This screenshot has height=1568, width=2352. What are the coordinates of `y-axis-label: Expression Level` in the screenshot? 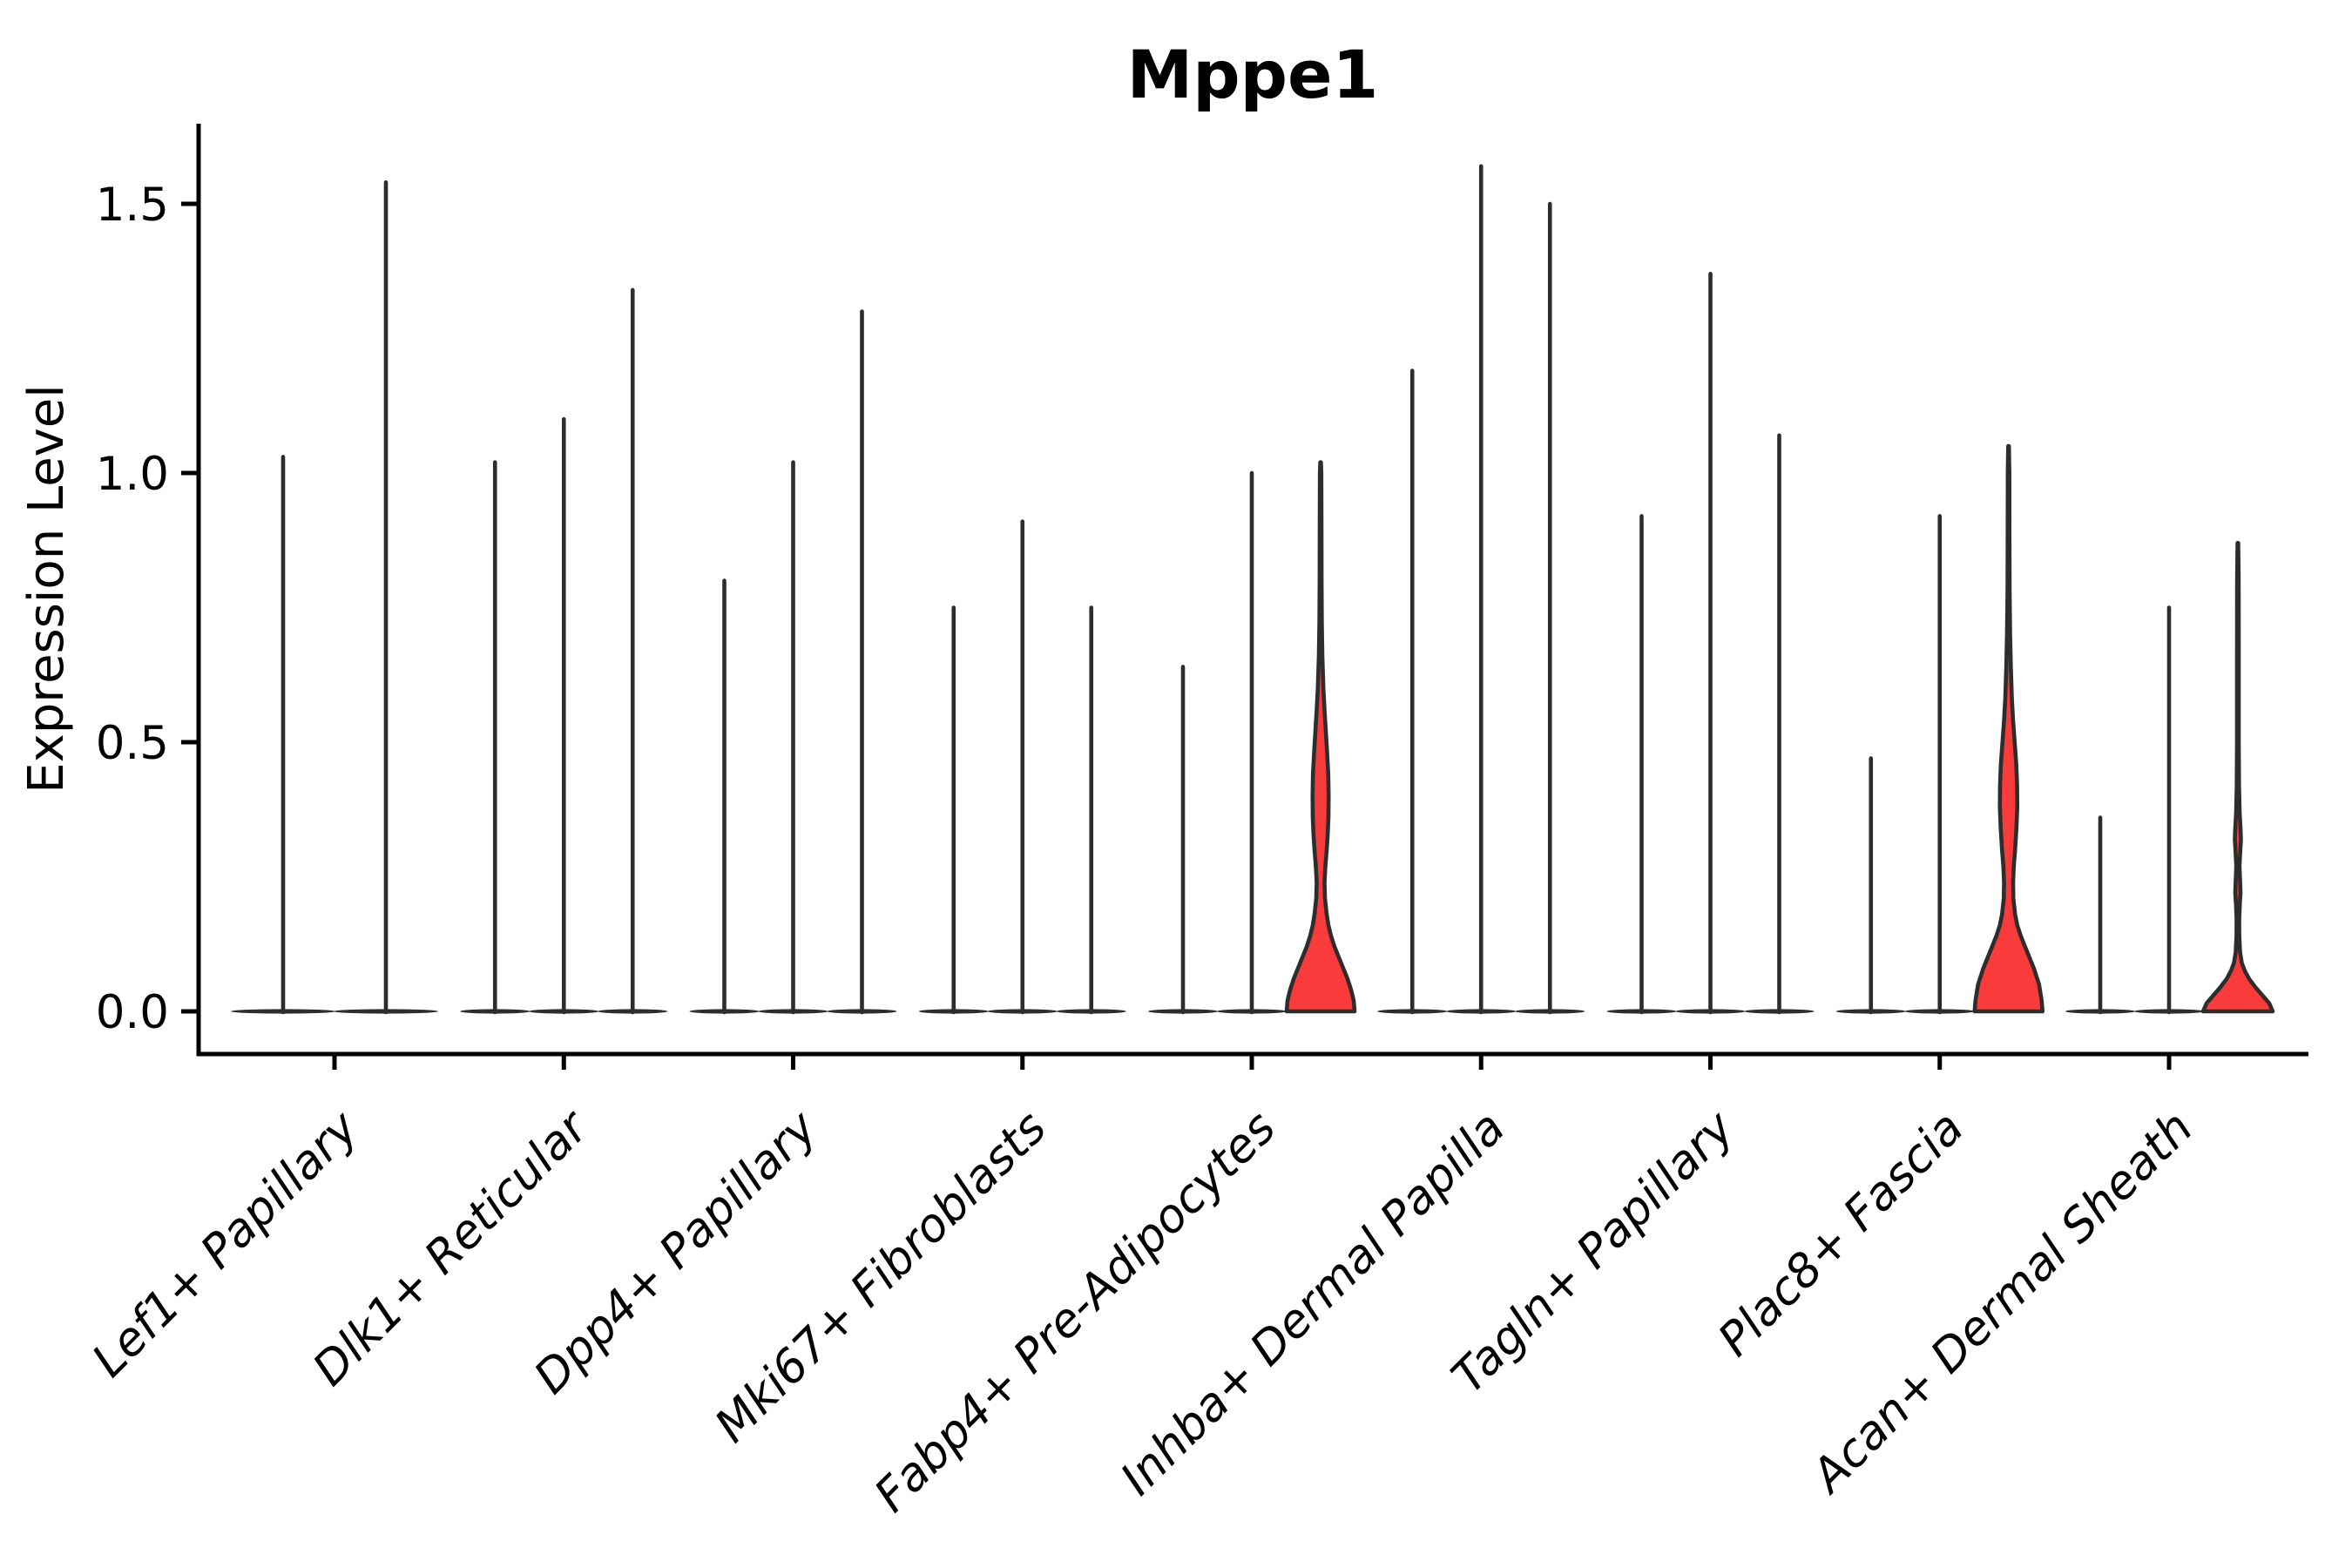 It's located at (46, 589).